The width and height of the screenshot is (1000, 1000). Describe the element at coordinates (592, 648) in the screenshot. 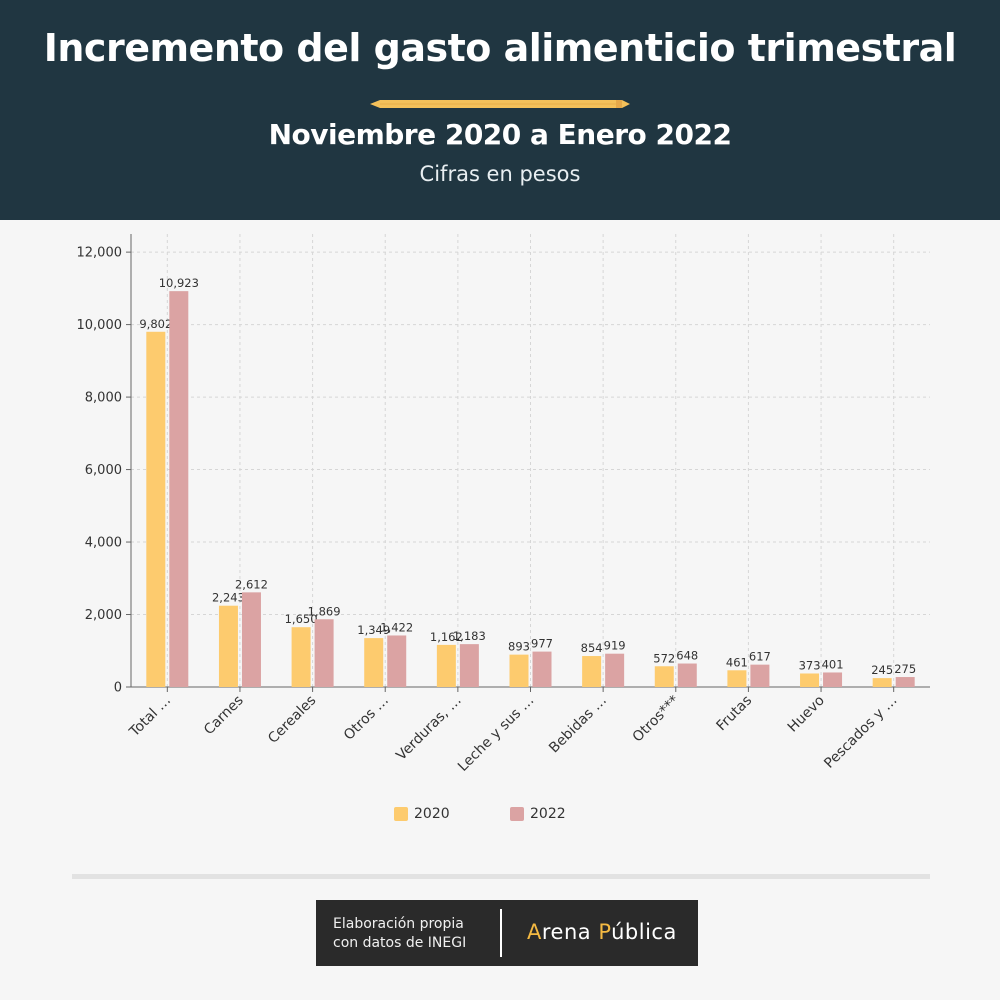

I see `data-label: 854` at that location.